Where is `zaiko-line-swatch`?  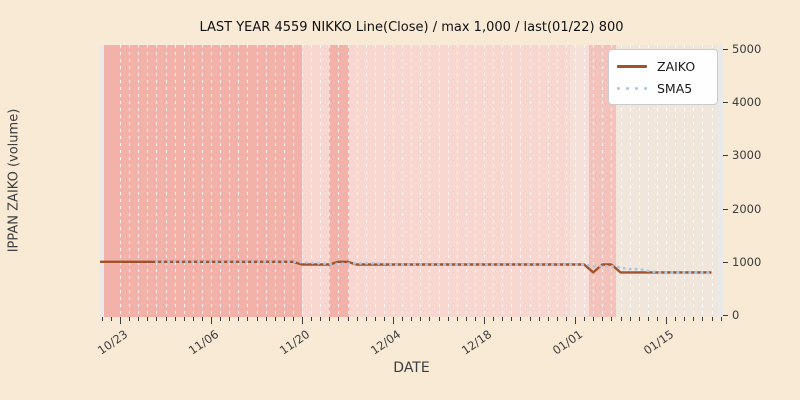 zaiko-line-swatch is located at coordinates (632, 66).